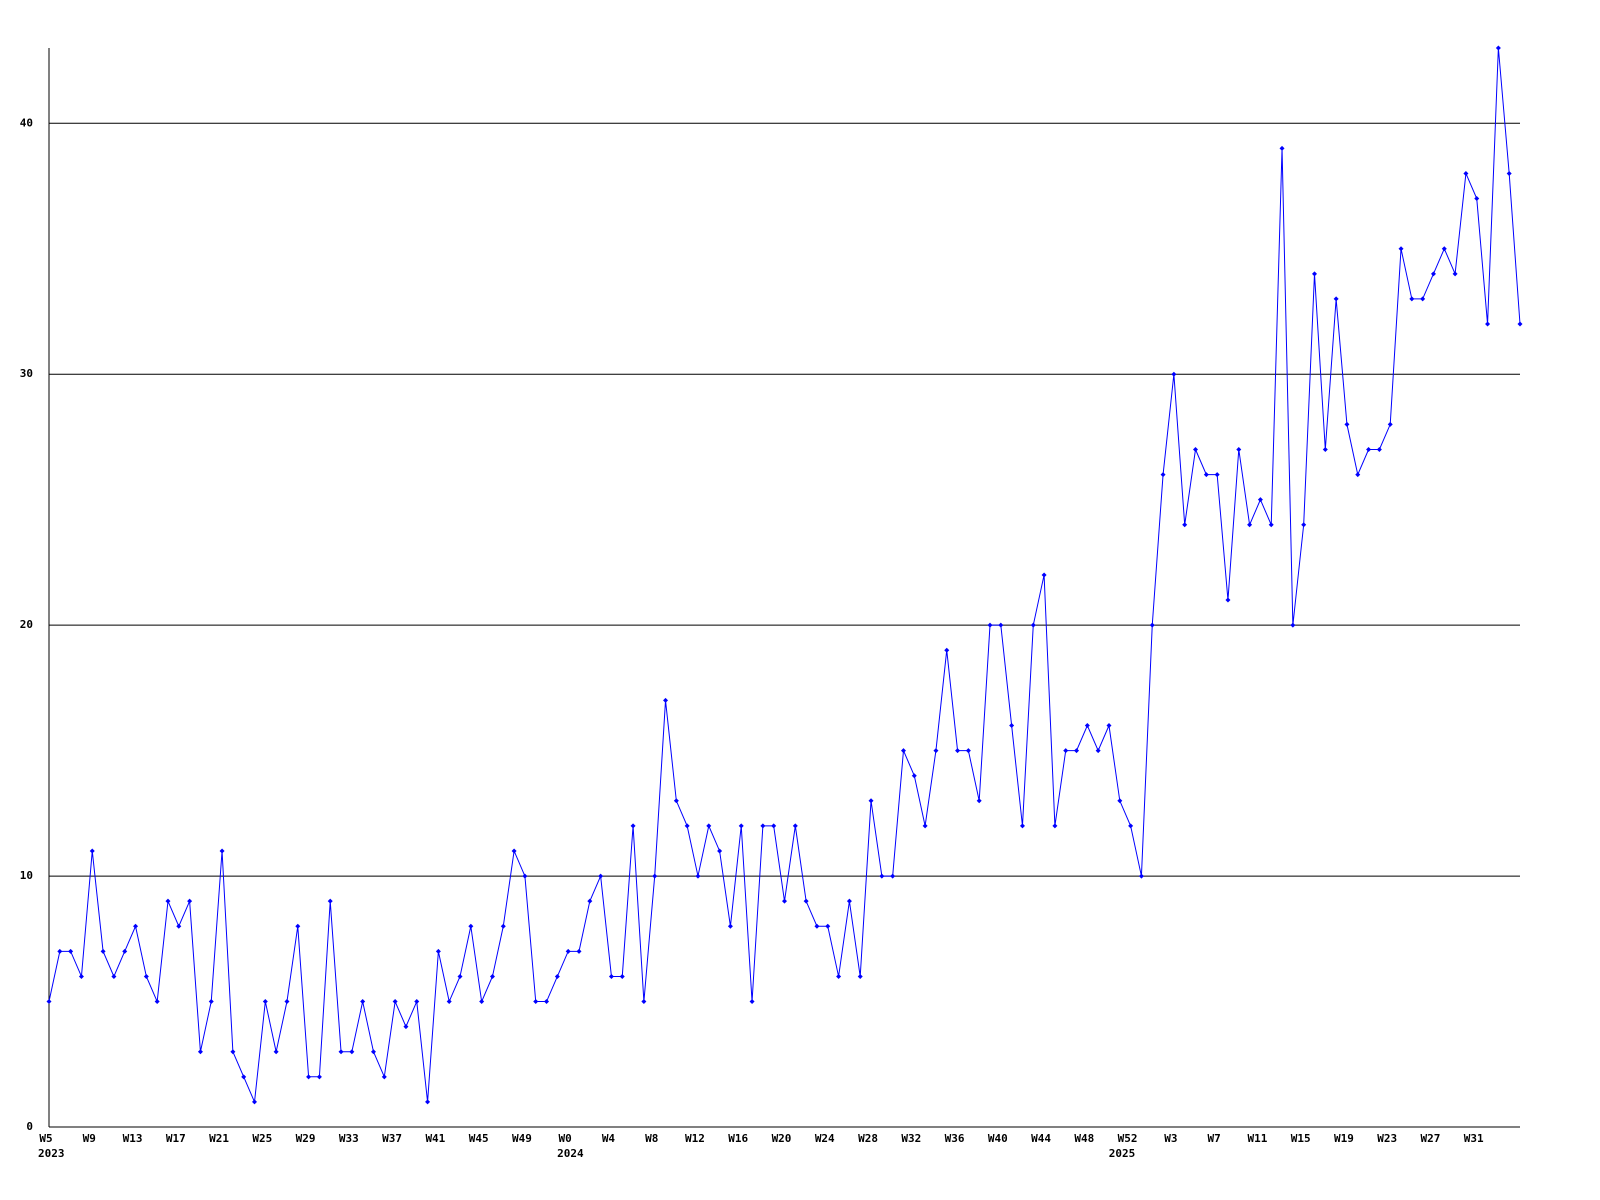 The height and width of the screenshot is (1200, 1600). What do you see at coordinates (219, 1138) in the screenshot?
I see `x-tick-label: W21` at bounding box center [219, 1138].